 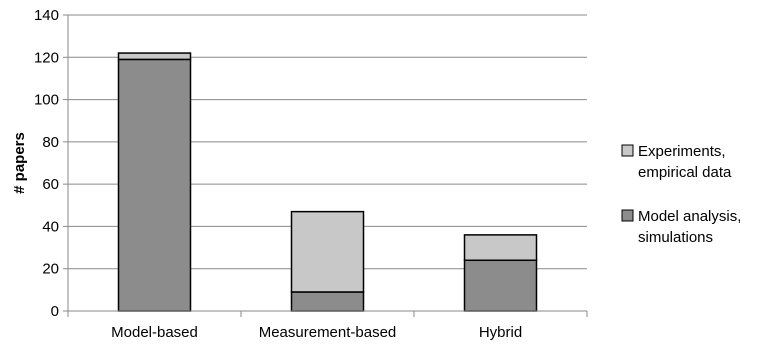 I want to click on y-tick-label: 120, so click(x=46, y=57).